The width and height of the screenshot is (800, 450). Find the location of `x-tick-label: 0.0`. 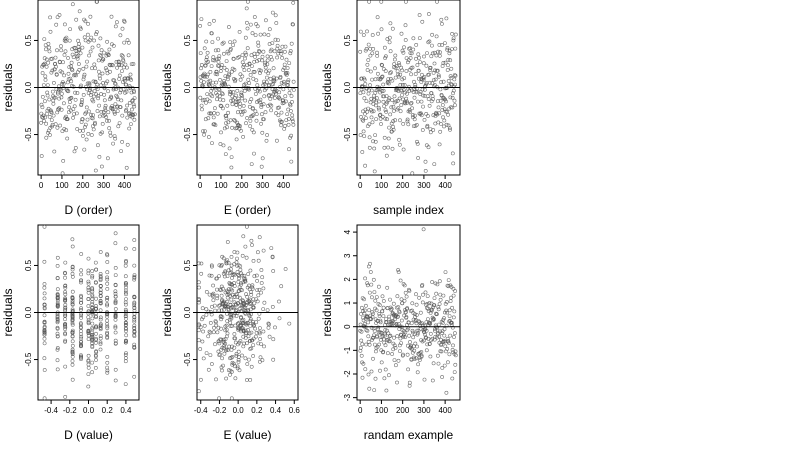

x-tick-label: 0.0 is located at coordinates (89, 410).